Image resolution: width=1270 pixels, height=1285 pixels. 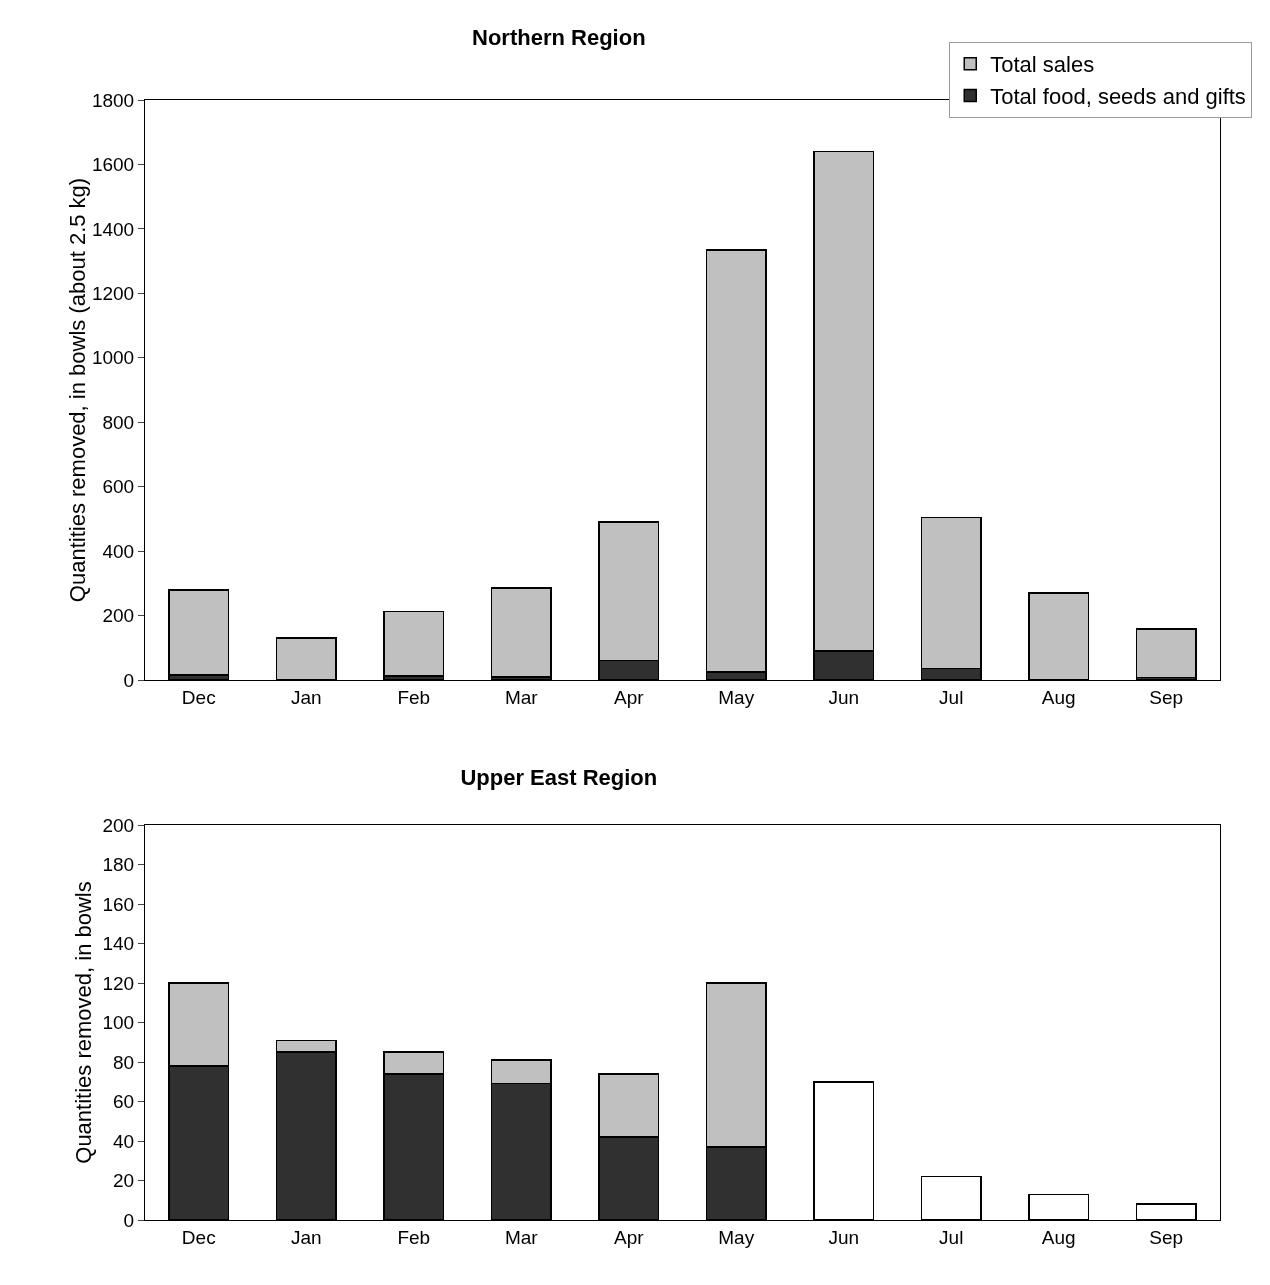 I want to click on y-tick-label: 80, so click(x=124, y=1062).